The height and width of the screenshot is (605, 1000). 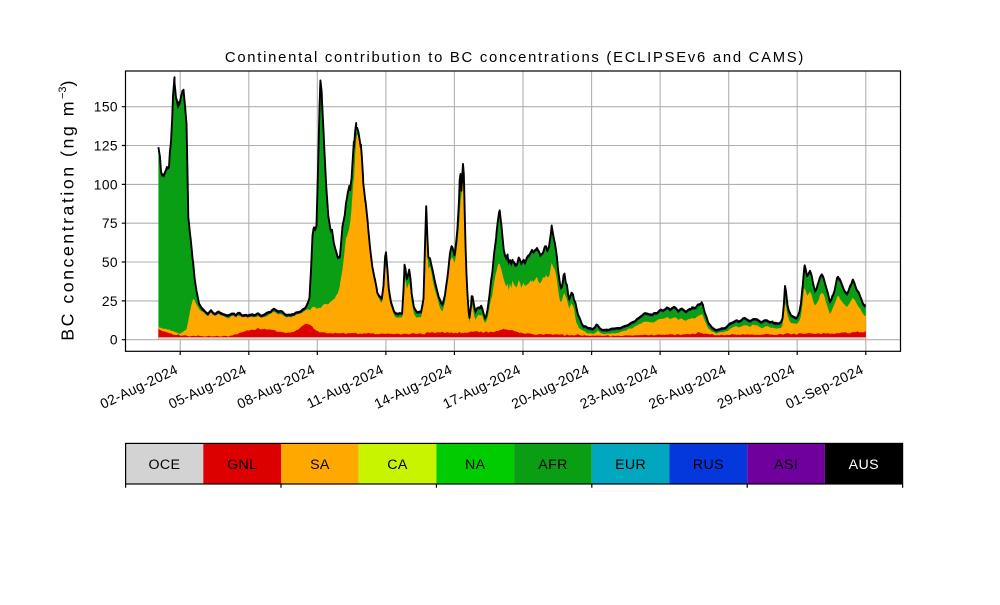 I want to click on svg-text: CA, so click(x=397, y=465).